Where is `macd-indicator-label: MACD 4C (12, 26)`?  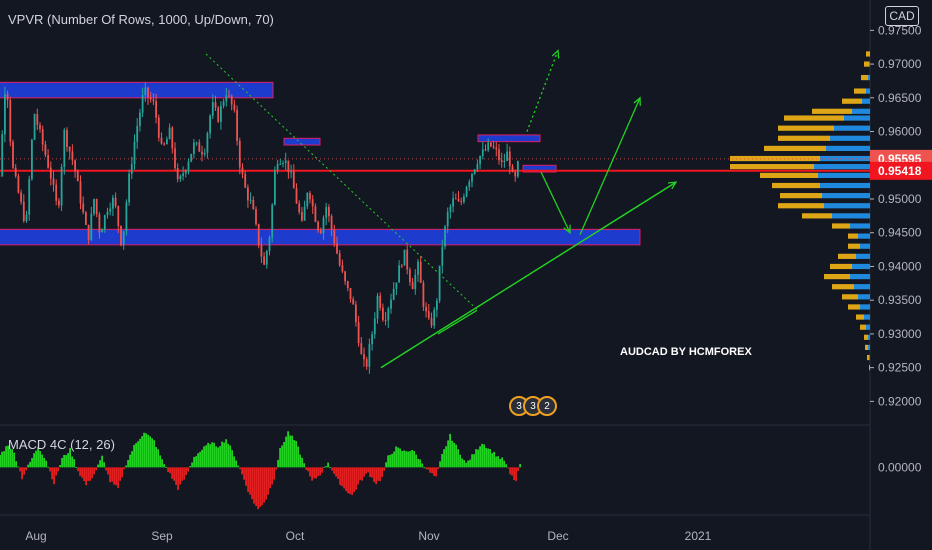 macd-indicator-label: MACD 4C (12, 26) is located at coordinates (61, 444).